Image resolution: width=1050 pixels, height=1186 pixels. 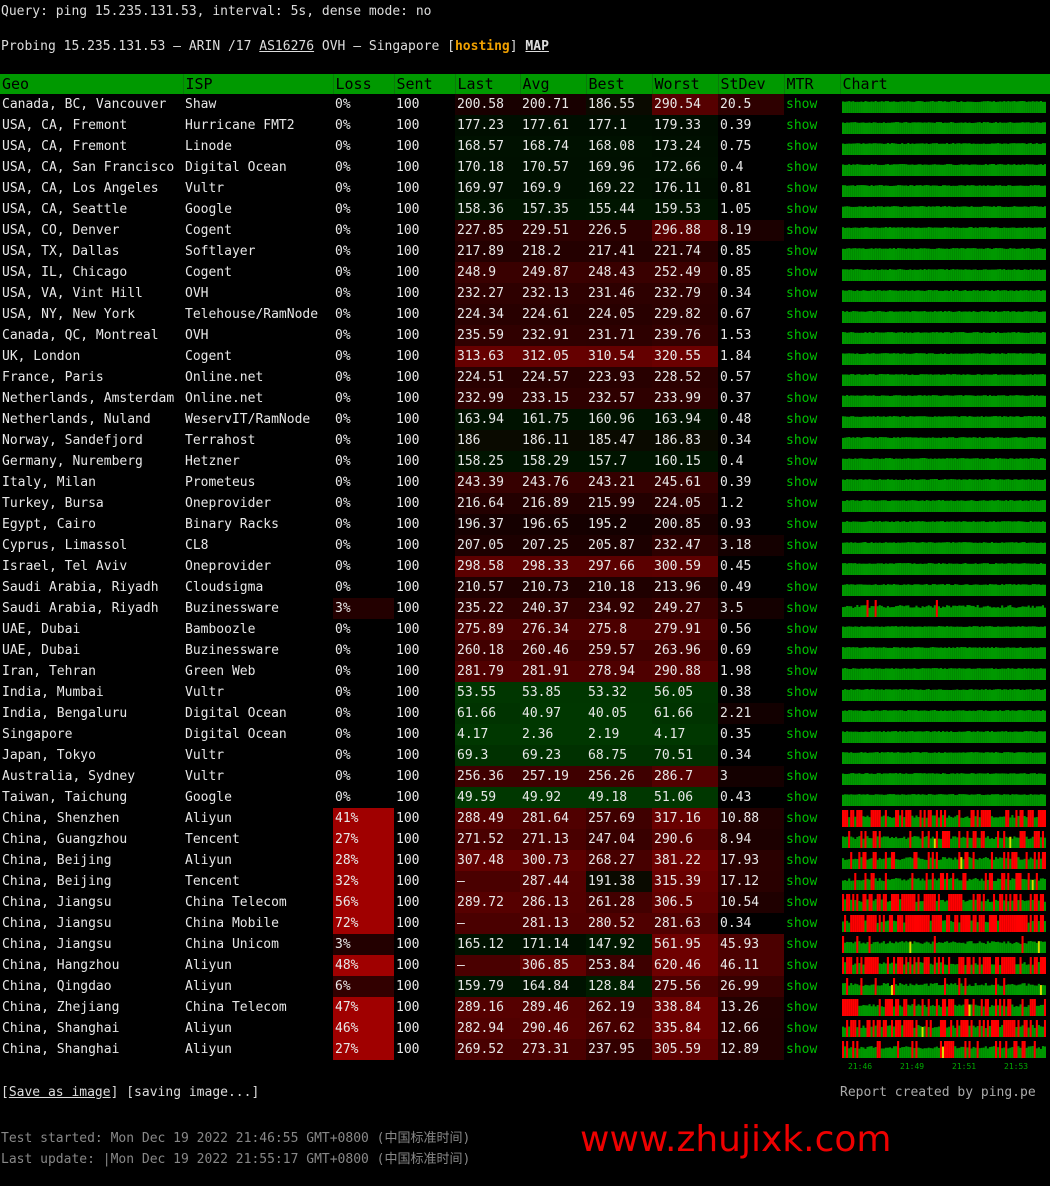 What do you see at coordinates (287, 46) in the screenshot?
I see `asn-link: AS16276` at bounding box center [287, 46].